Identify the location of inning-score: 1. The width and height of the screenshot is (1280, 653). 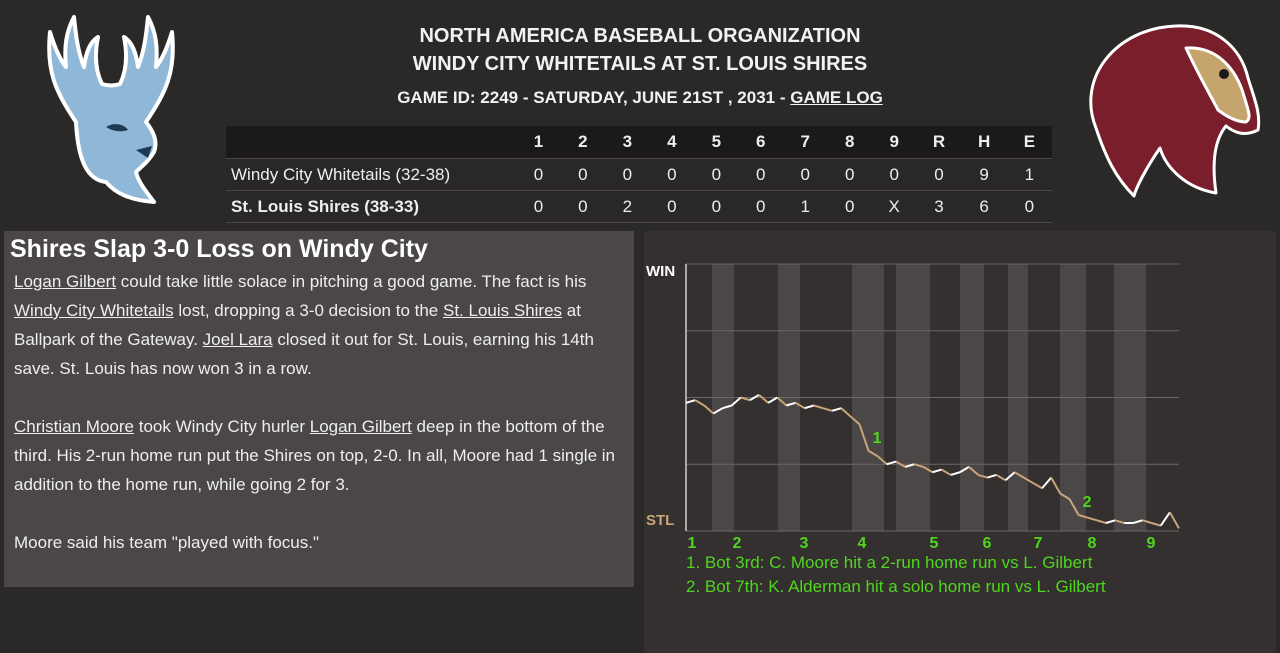
(805, 206).